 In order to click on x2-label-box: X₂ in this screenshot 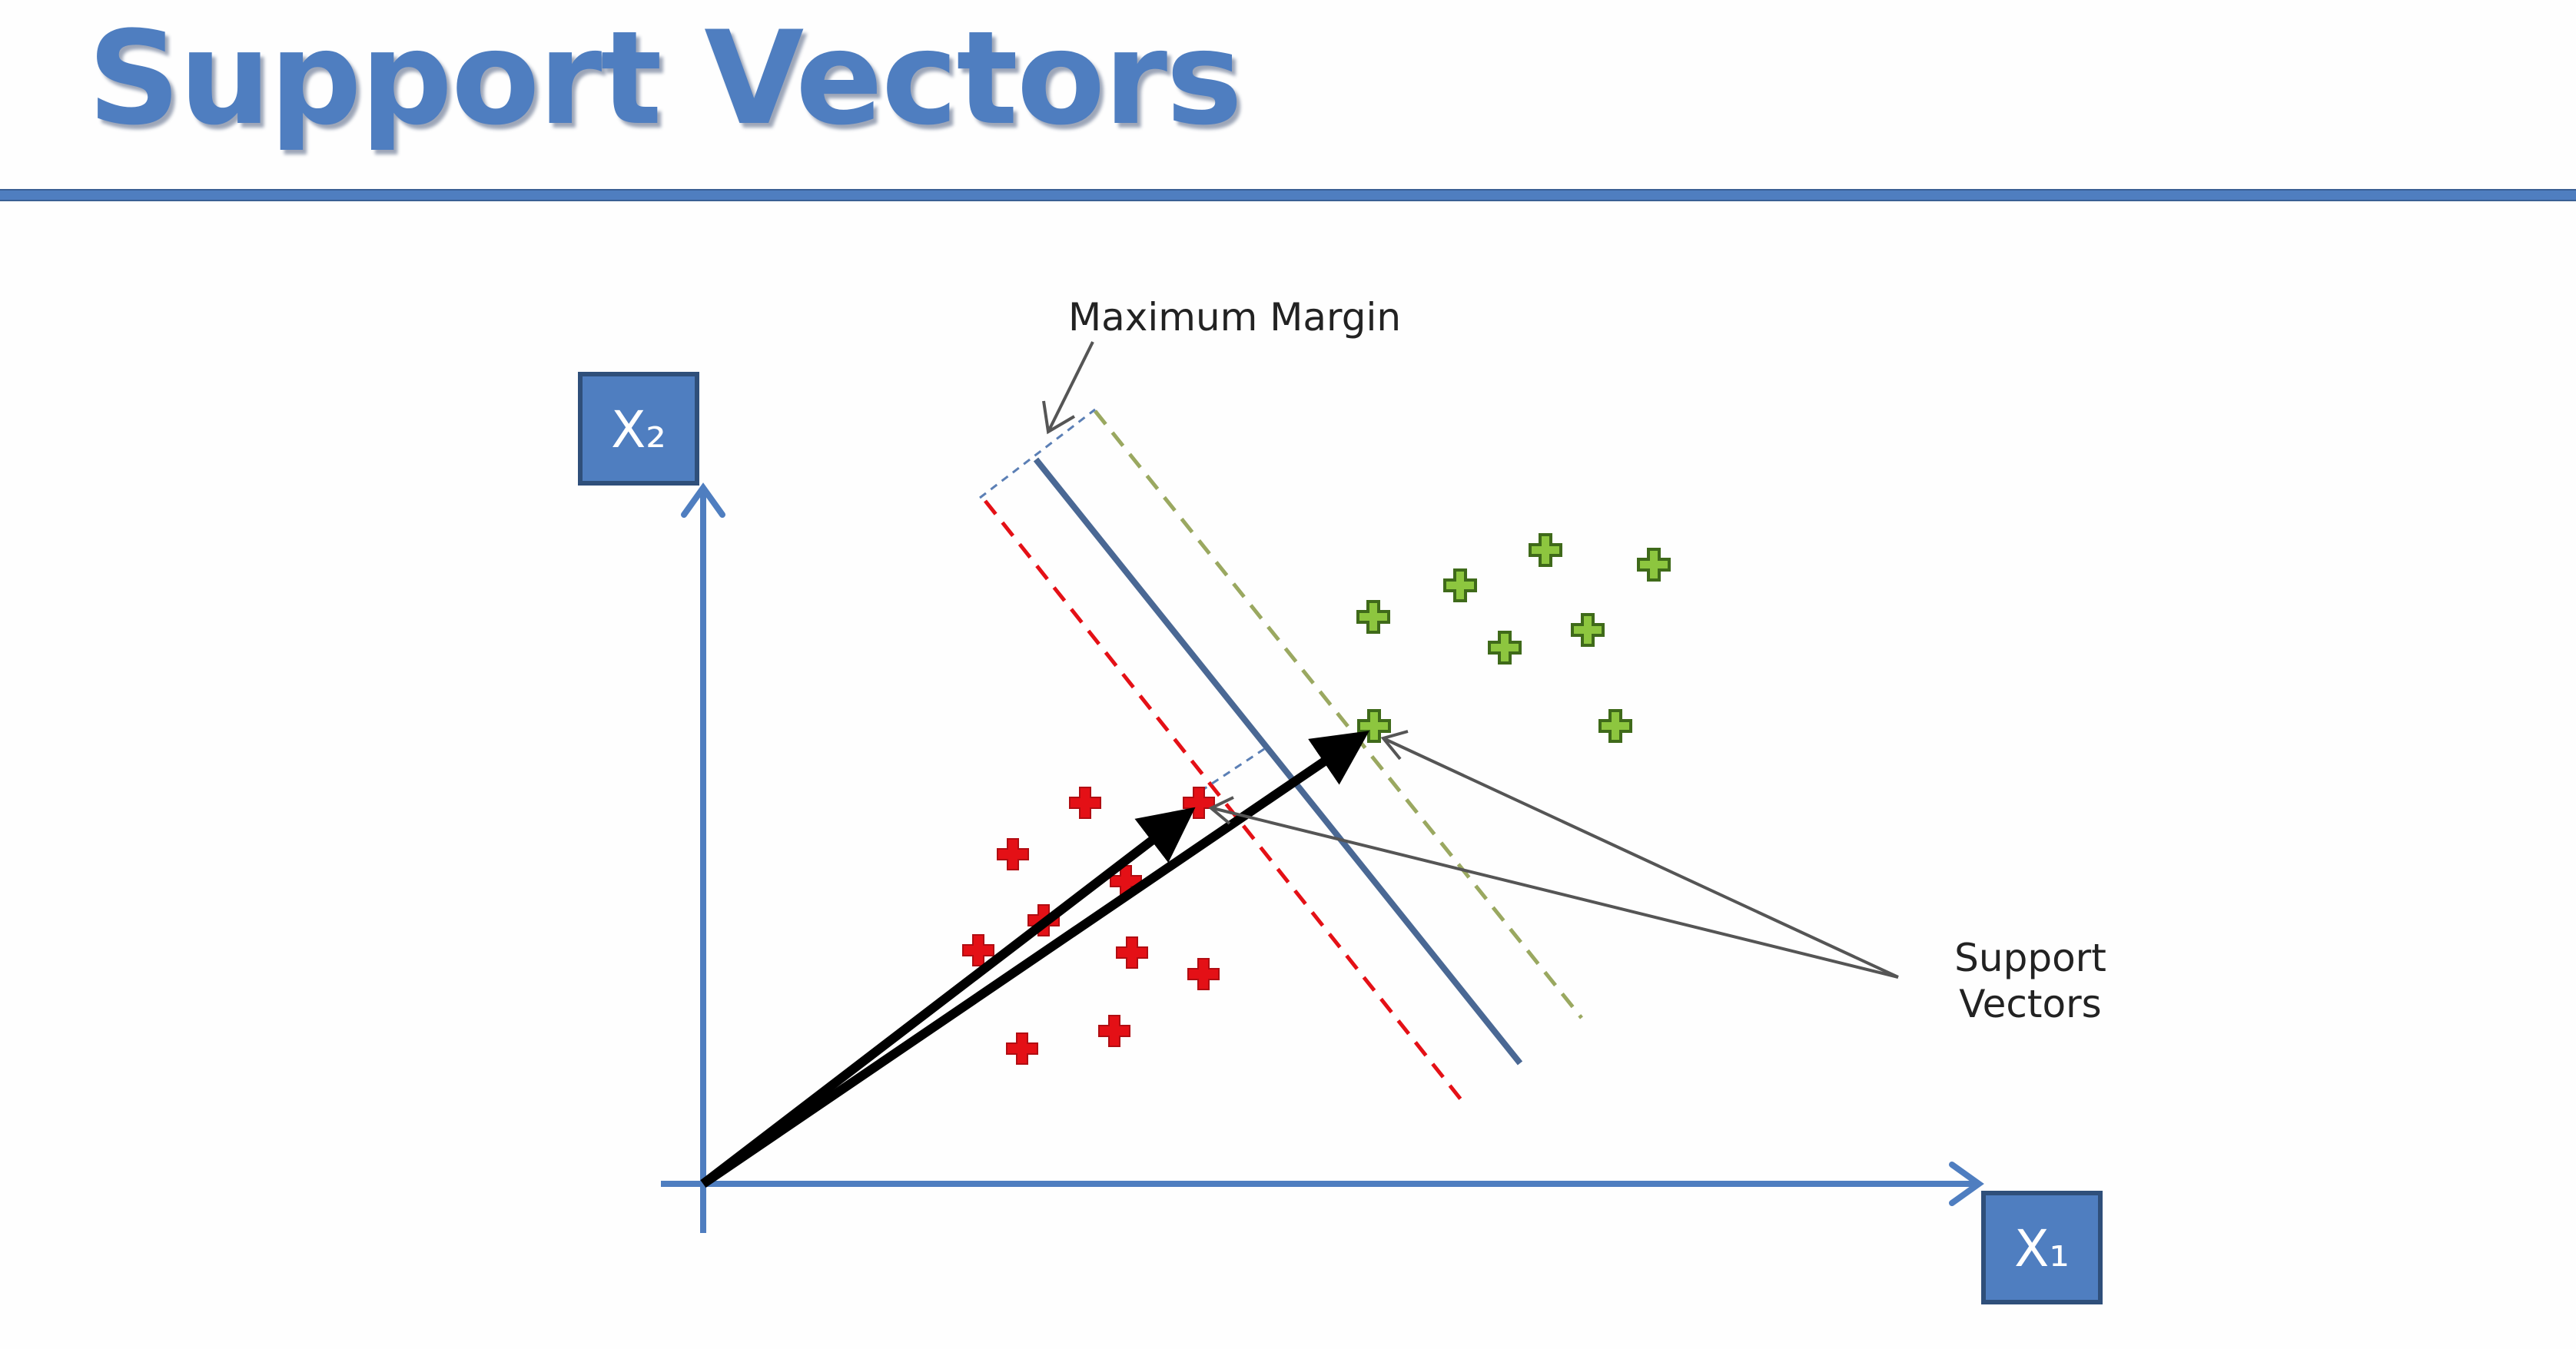, I will do `click(638, 429)`.